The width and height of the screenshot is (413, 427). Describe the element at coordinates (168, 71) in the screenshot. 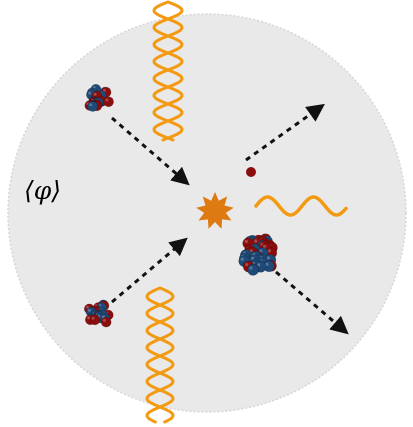

I see `gamma-wave-incoming-top` at that location.